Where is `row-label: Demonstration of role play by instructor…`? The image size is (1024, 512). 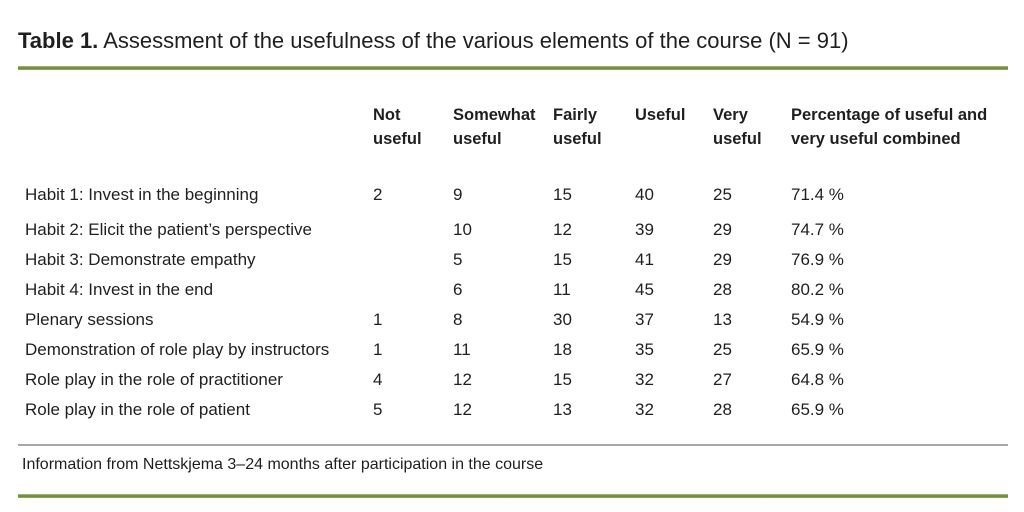
row-label: Demonstration of role play by instructor… is located at coordinates (177, 349).